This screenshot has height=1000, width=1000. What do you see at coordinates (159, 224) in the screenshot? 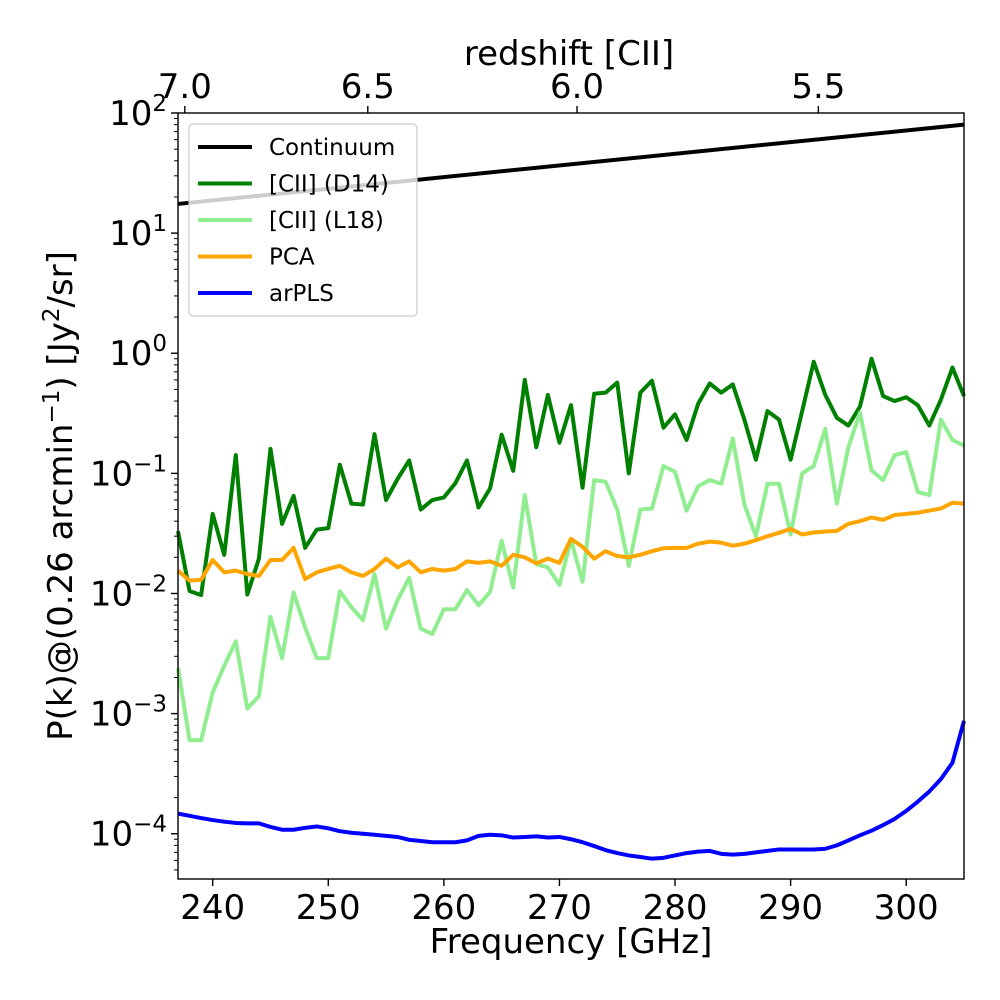
I see `y-tick-exponent: 1` at bounding box center [159, 224].